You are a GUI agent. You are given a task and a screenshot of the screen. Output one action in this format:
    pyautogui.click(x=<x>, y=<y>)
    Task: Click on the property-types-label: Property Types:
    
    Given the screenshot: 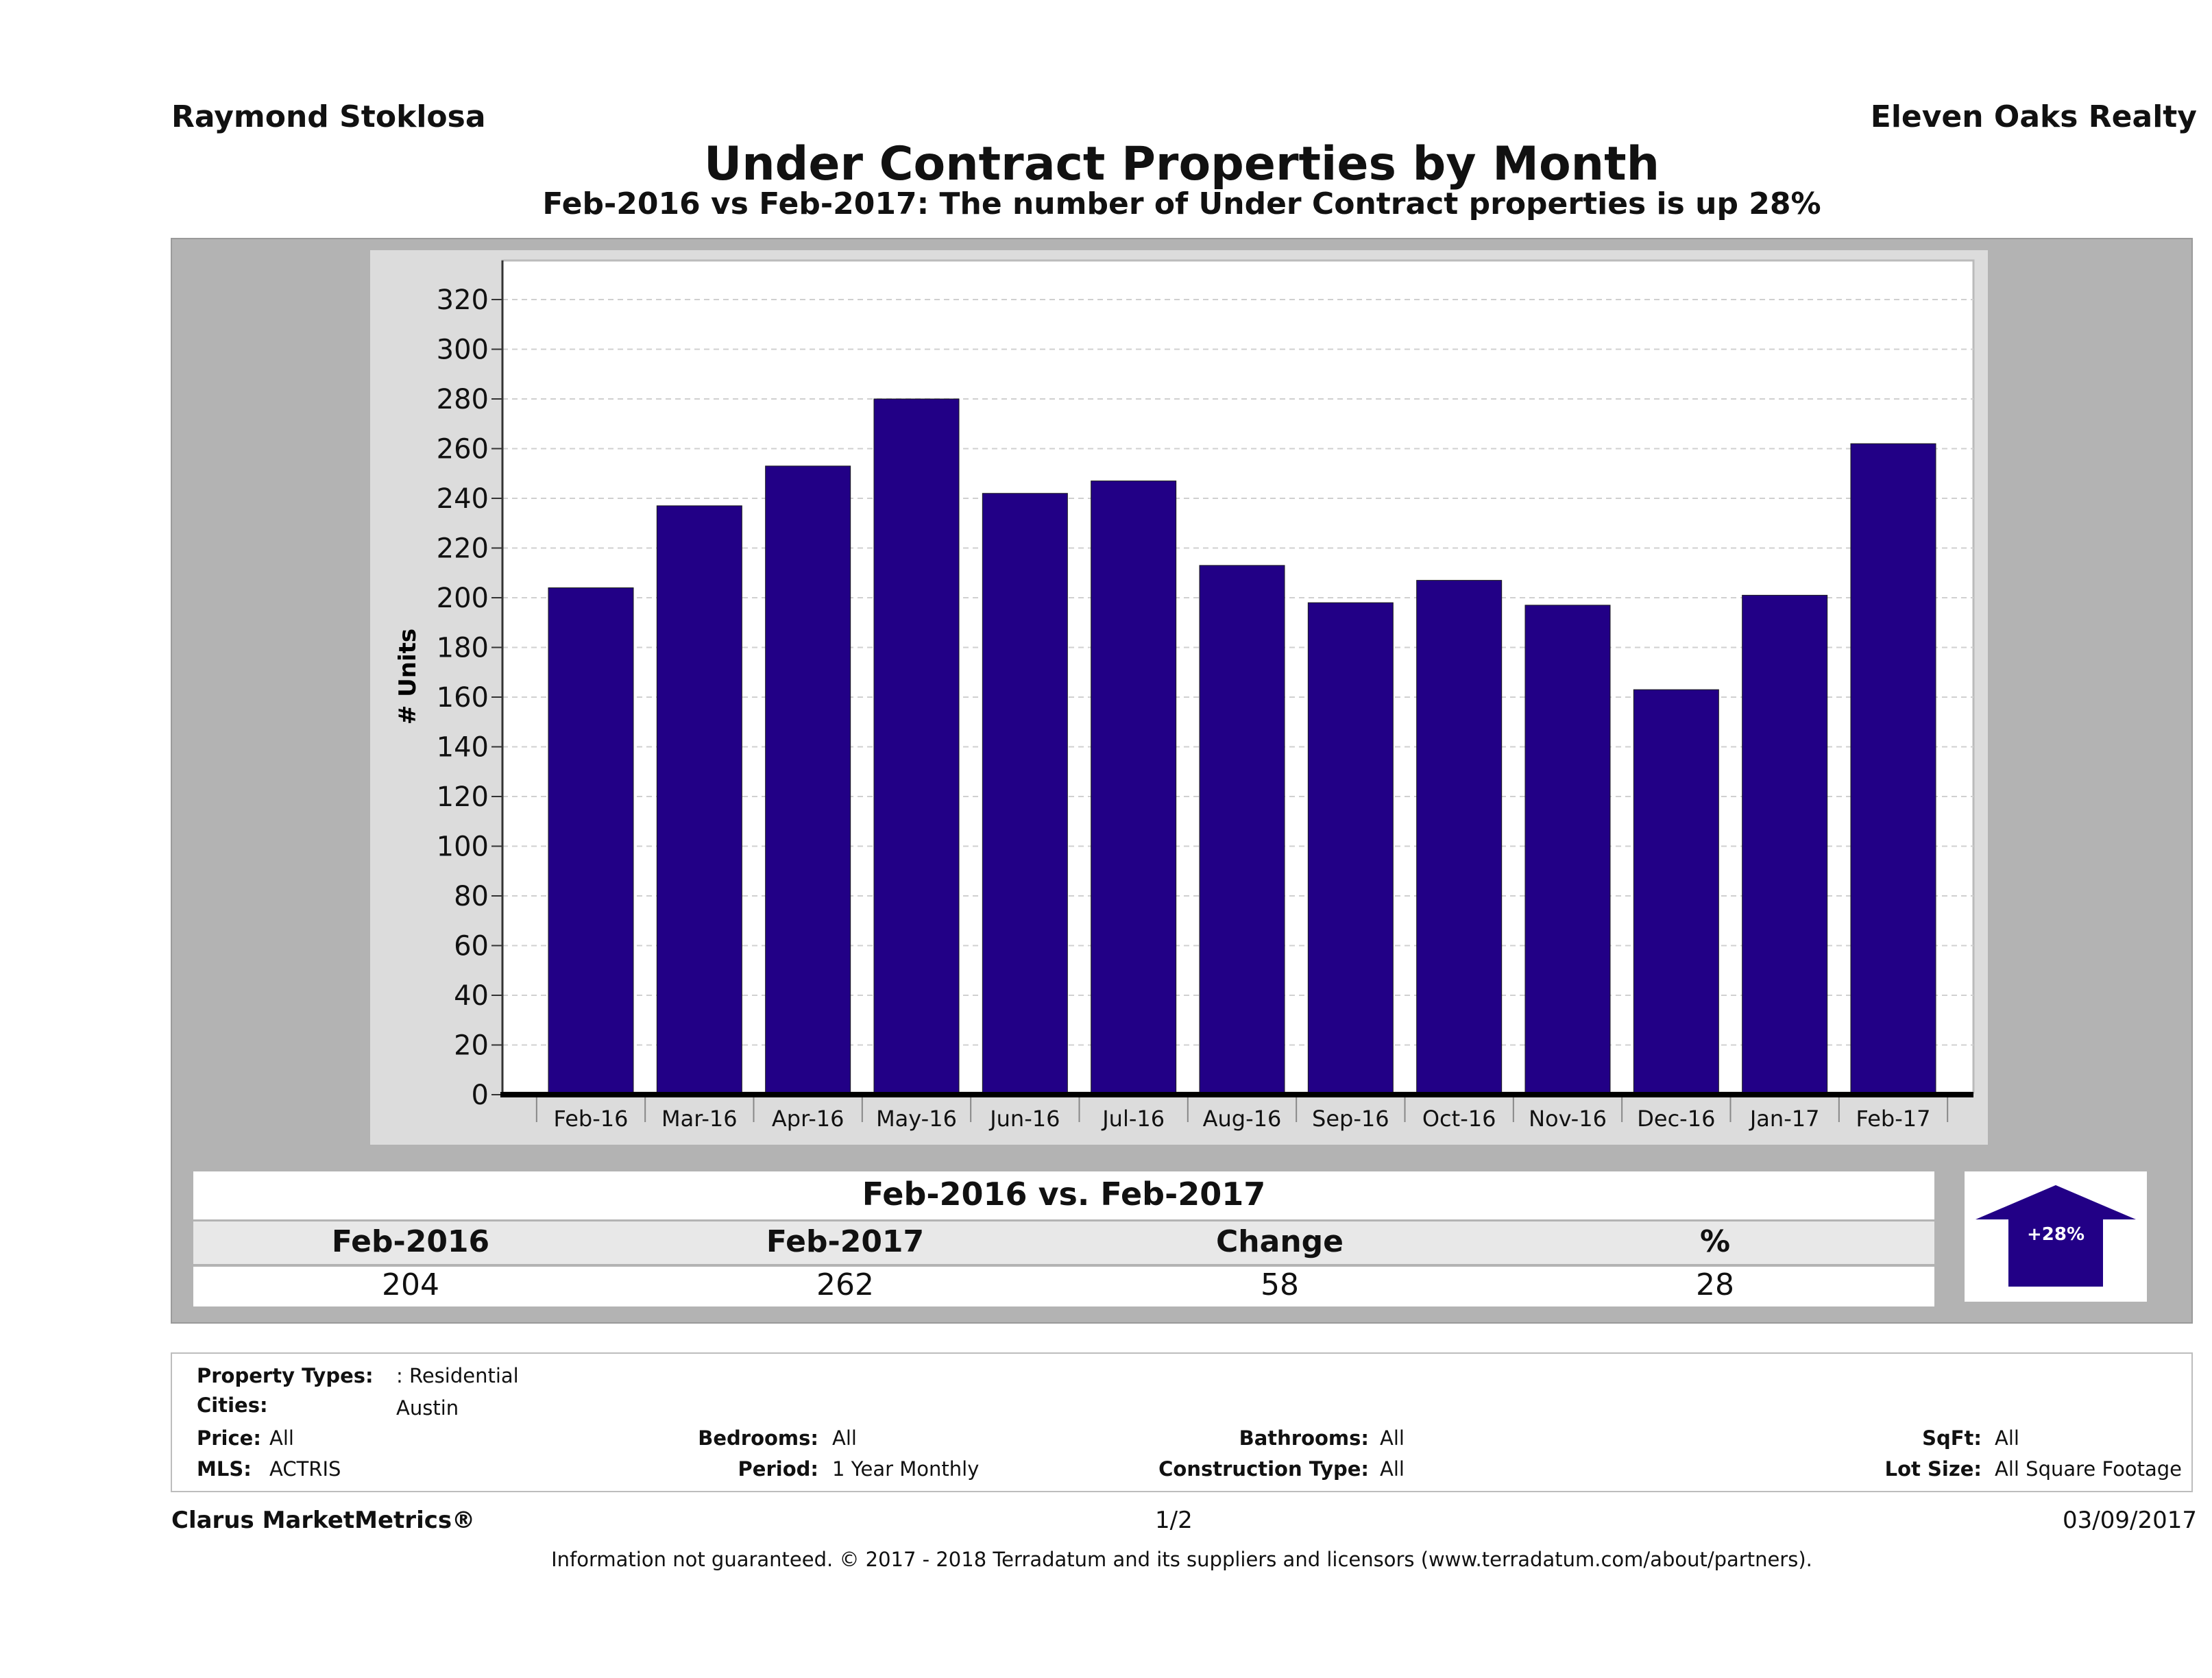 What is the action you would take?
    pyautogui.click(x=285, y=1375)
    